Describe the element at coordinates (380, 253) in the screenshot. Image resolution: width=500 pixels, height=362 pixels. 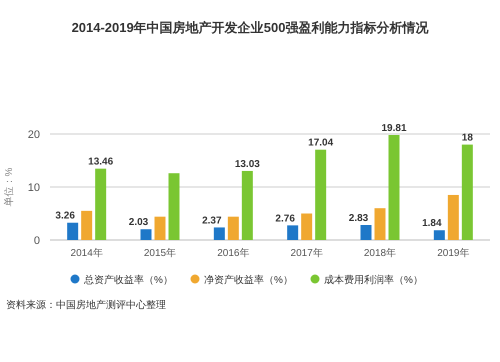
I see `x-tick-label: 2018年` at that location.